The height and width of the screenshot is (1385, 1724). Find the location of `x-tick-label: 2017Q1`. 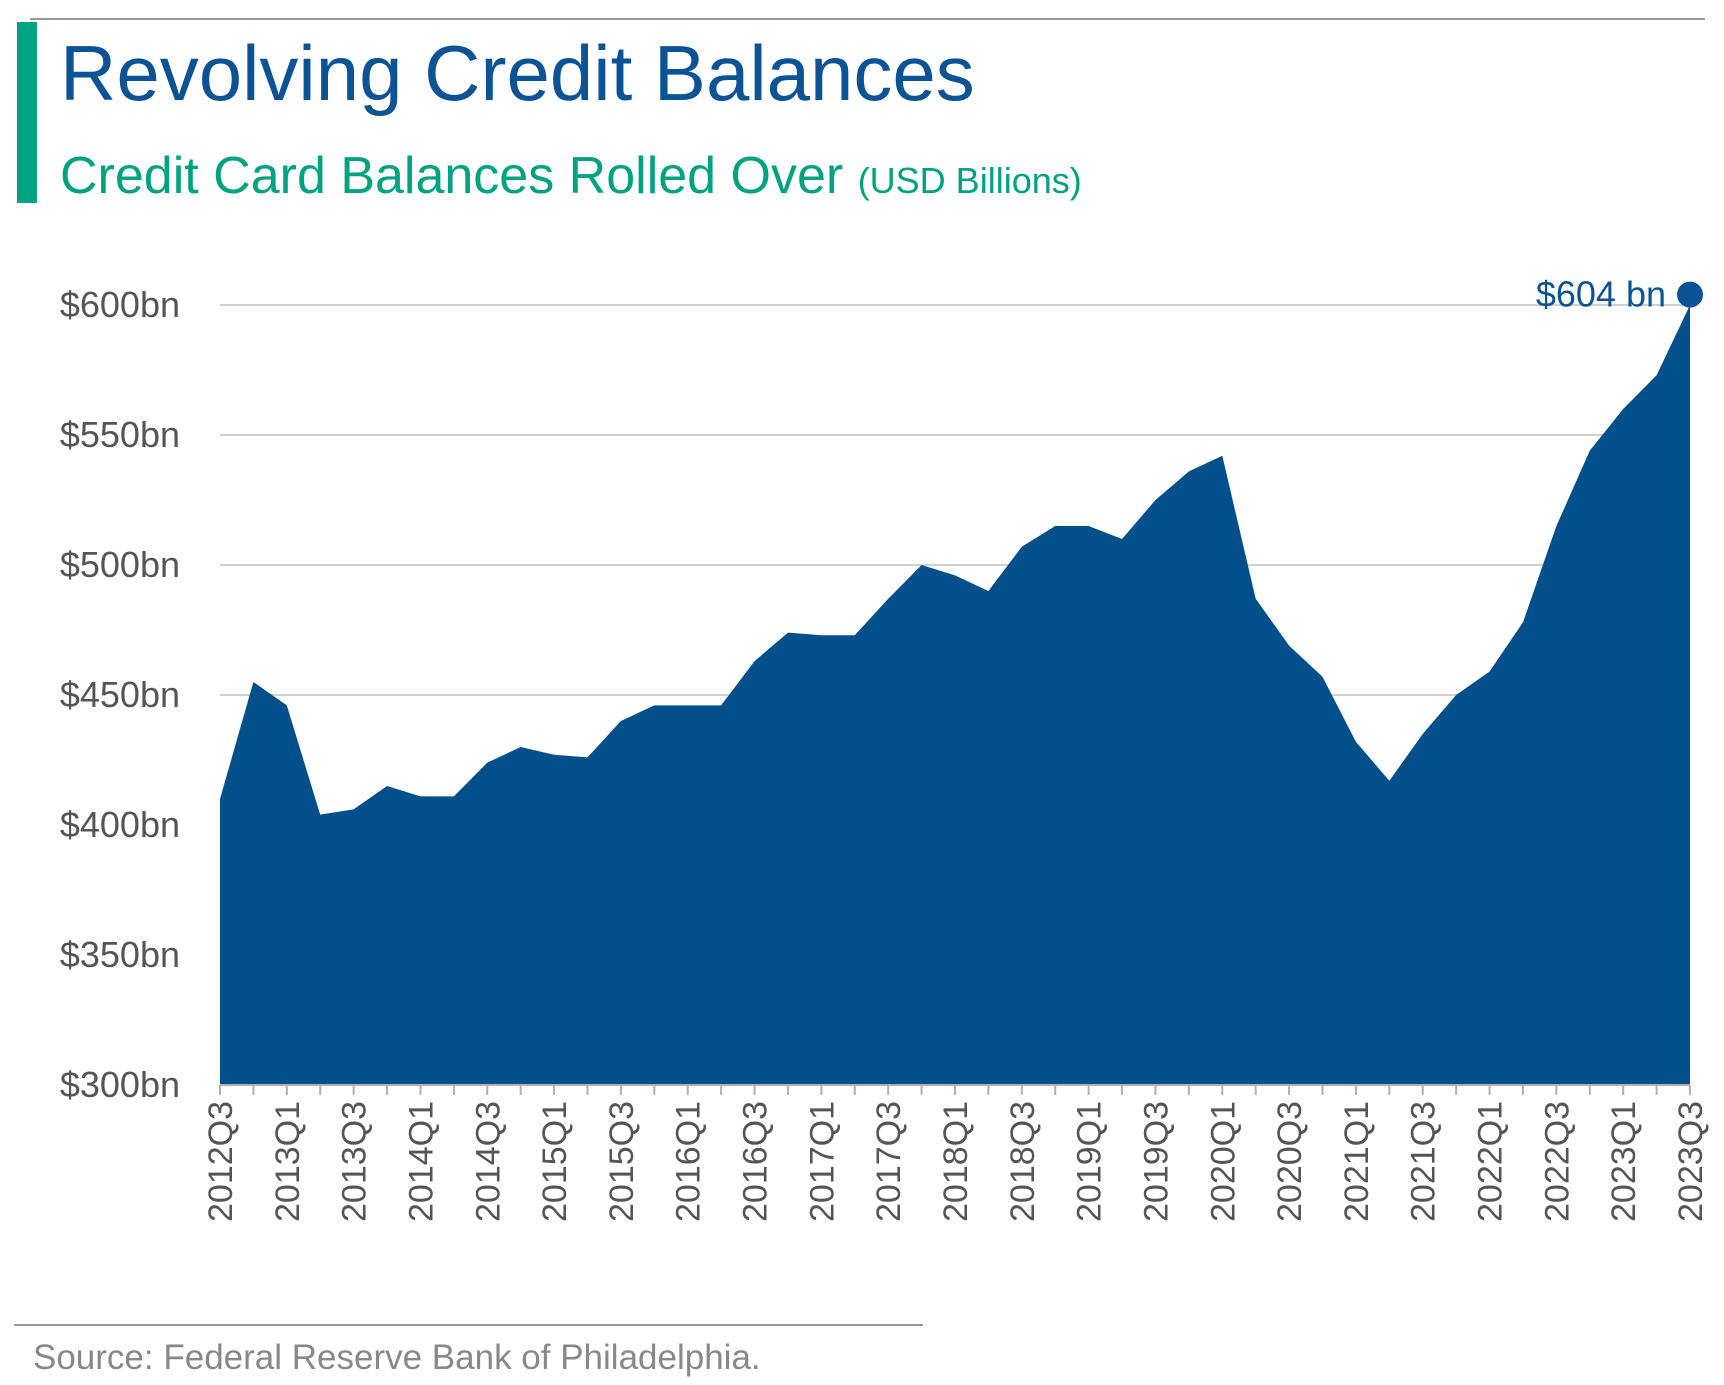

x-tick-label: 2017Q1 is located at coordinates (822, 1161).